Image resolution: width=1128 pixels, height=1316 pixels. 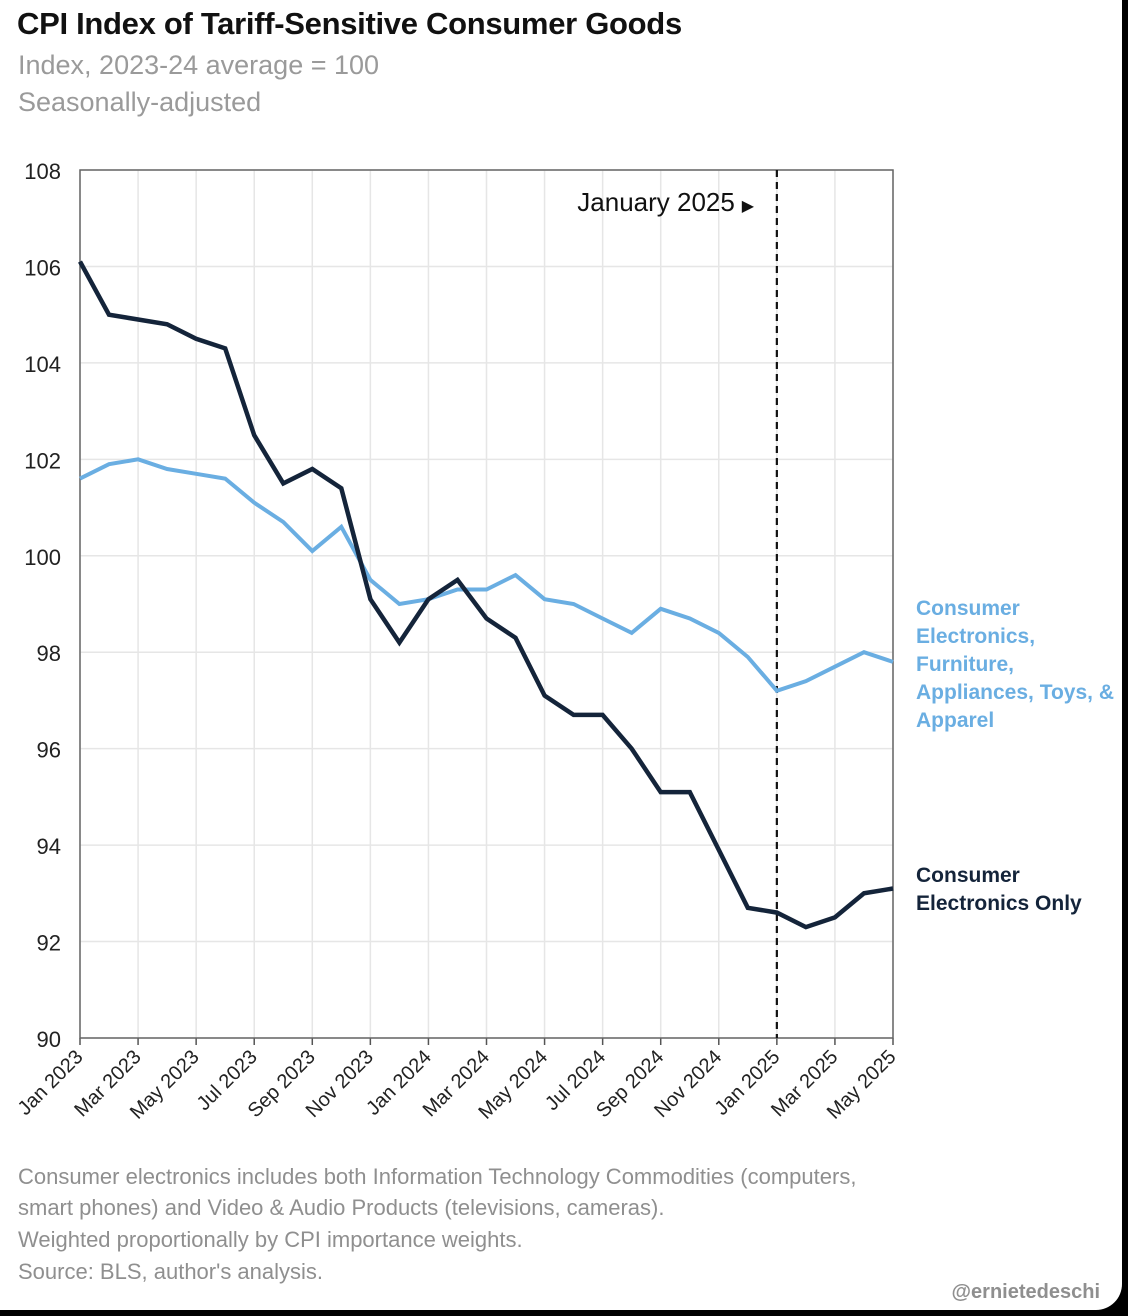 What do you see at coordinates (1015, 692) in the screenshot?
I see `series-label-line: Appliances, Toys, &` at bounding box center [1015, 692].